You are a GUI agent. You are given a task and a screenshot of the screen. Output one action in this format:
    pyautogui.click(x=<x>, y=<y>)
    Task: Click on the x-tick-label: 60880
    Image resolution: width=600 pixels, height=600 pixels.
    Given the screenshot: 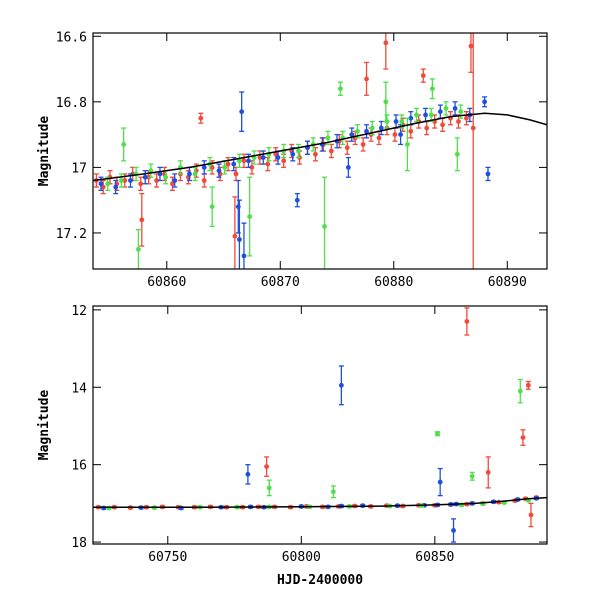 What is the action you would take?
    pyautogui.click(x=393, y=282)
    